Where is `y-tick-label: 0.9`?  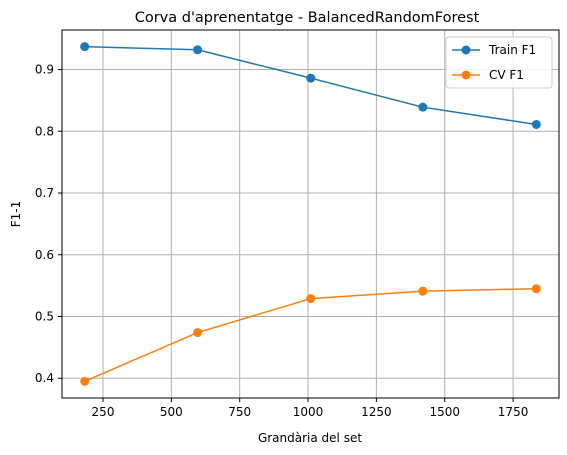
y-tick-label: 0.9 is located at coordinates (44, 70).